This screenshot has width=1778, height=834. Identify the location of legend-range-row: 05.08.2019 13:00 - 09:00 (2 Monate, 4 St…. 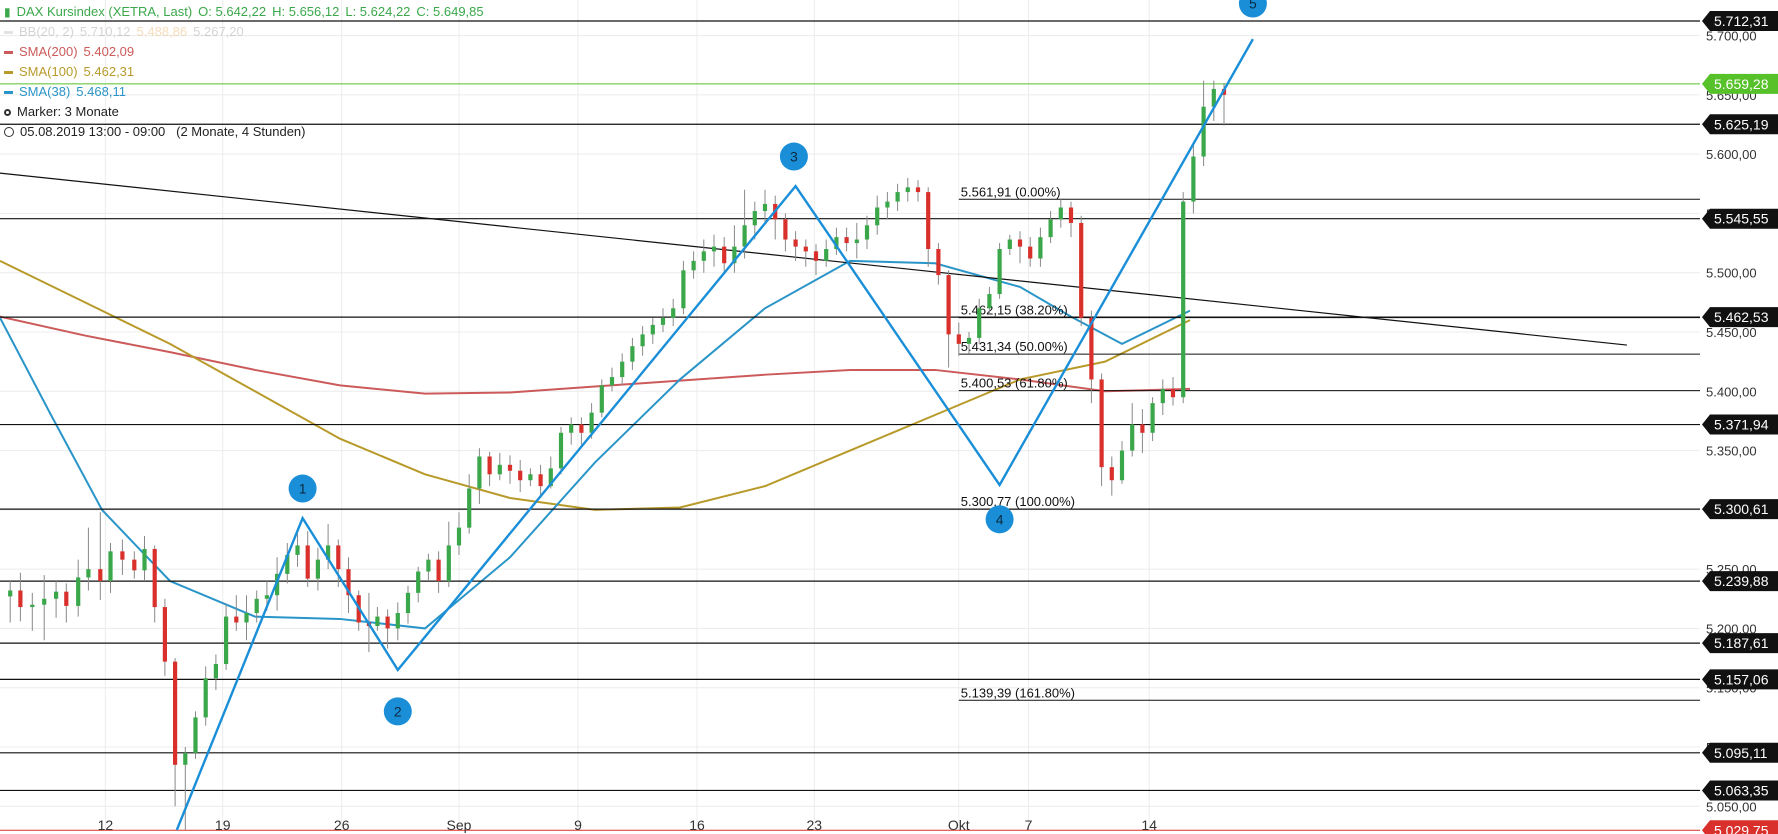
(247, 132).